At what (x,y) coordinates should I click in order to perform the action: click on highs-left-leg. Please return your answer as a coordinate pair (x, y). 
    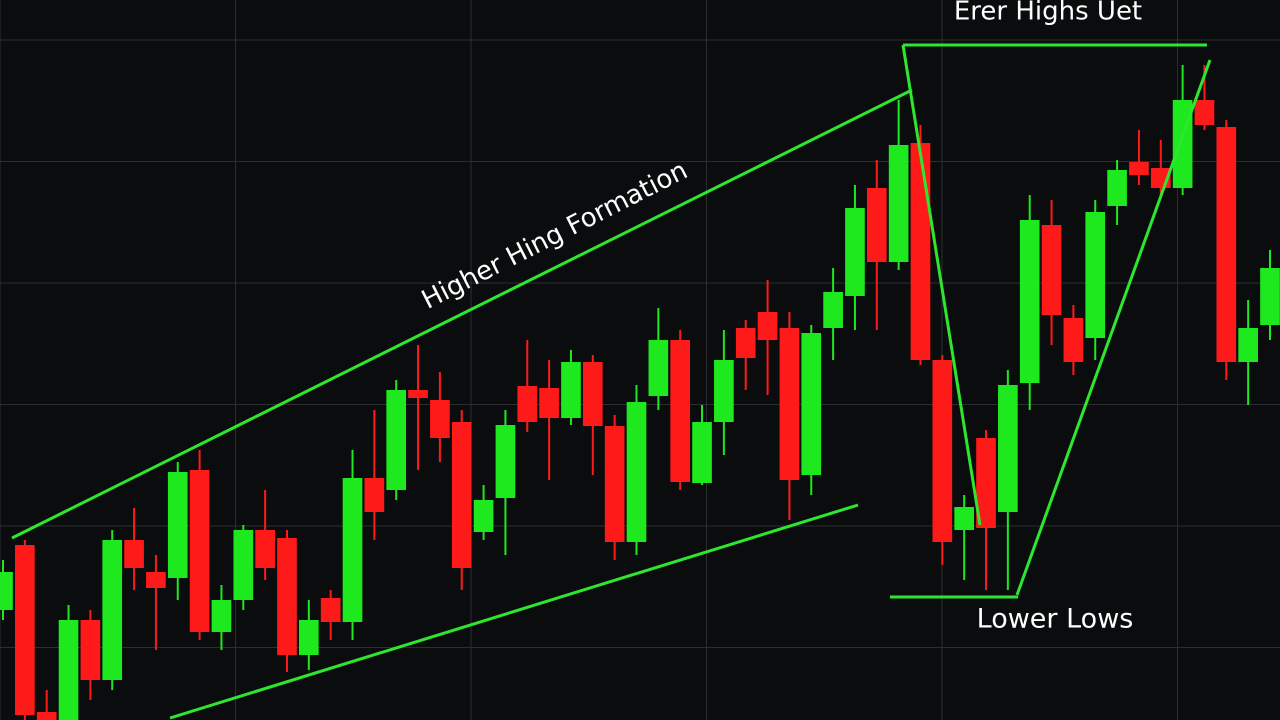
    Looking at the image, I should click on (941, 285).